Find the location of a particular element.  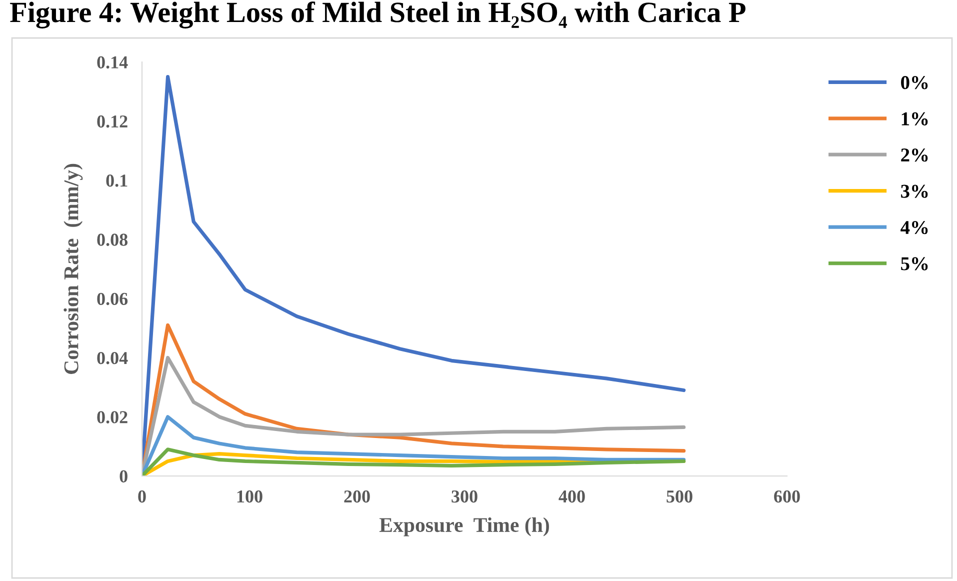

x-axis-title: Exposure Time (h) is located at coordinates (464, 526).